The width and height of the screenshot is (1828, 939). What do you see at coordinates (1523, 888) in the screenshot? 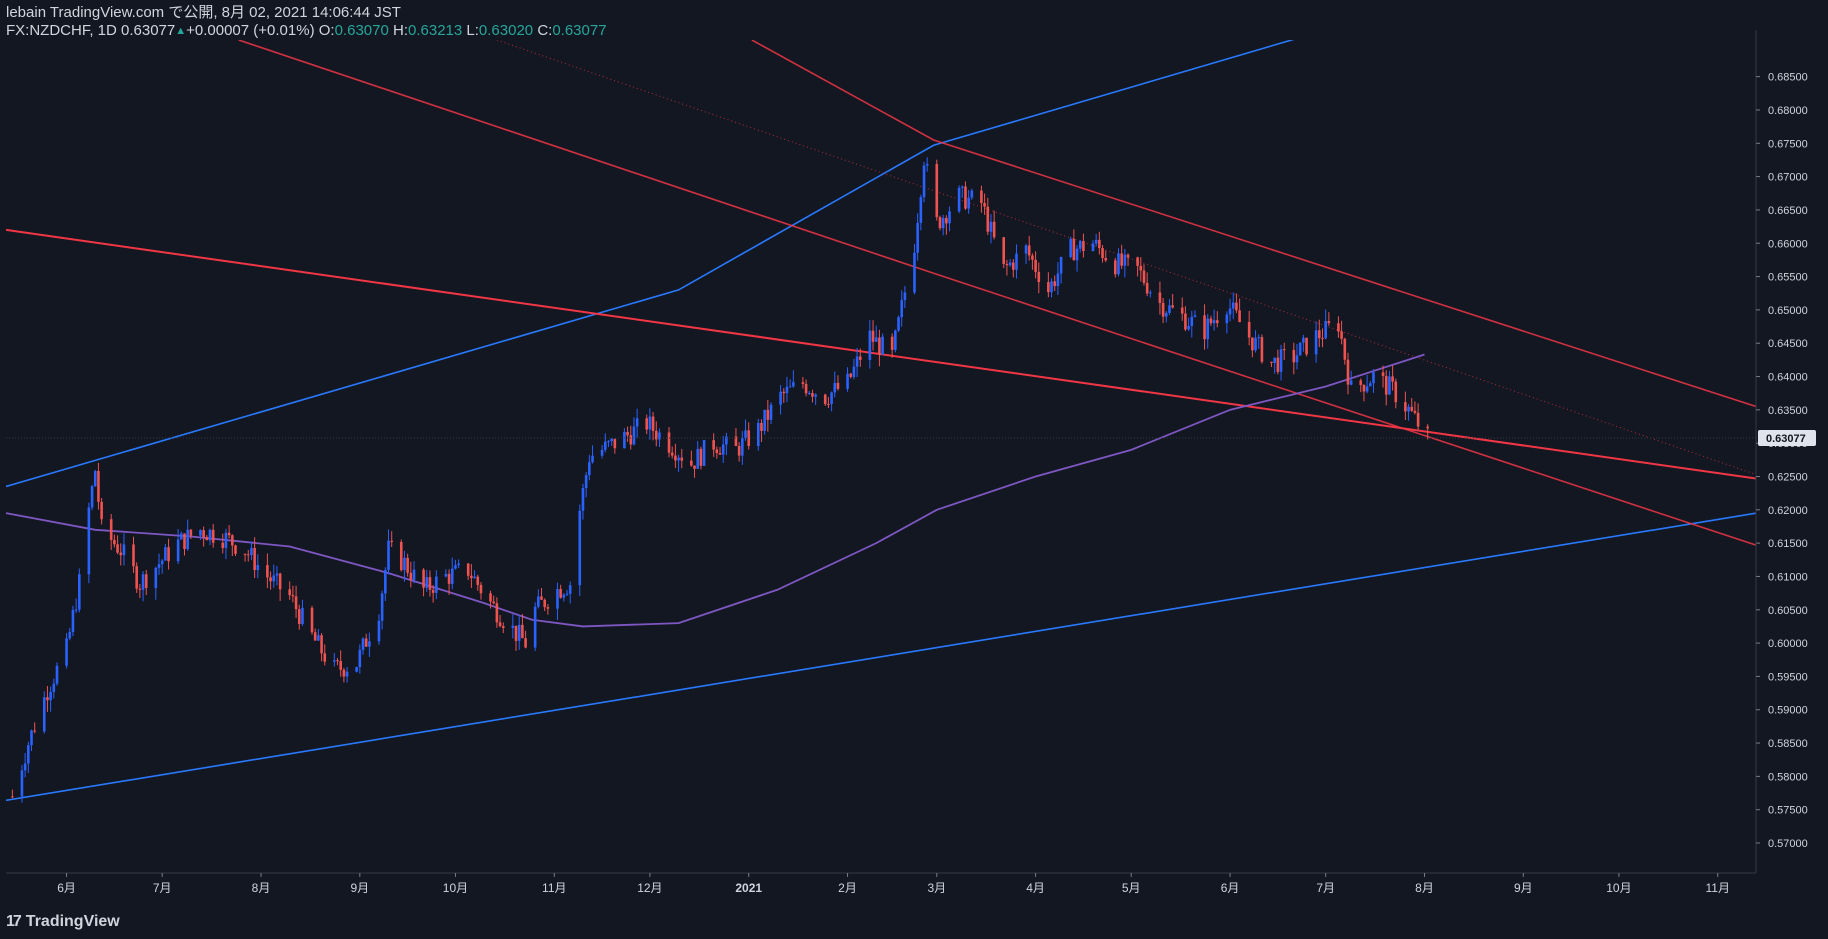
I see `x-tick-label: 9月` at bounding box center [1523, 888].